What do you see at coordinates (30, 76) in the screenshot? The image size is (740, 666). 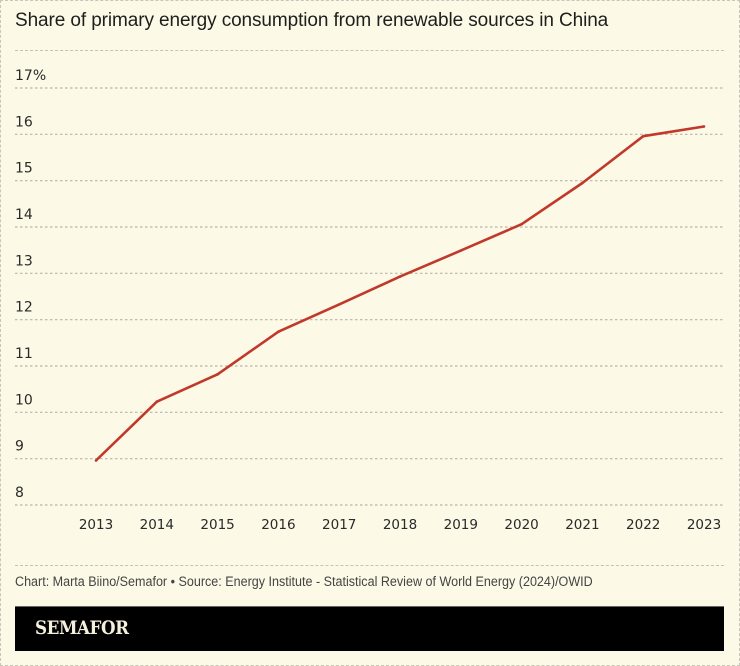 I see `y-tick-label: 17%` at bounding box center [30, 76].